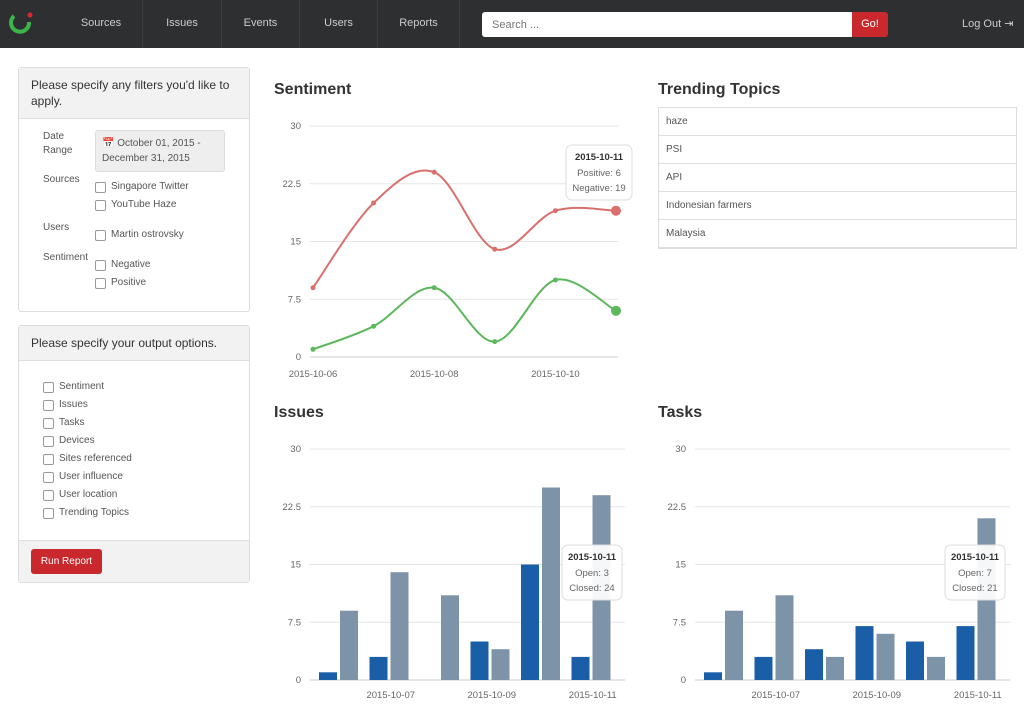 The height and width of the screenshot is (726, 1024). Describe the element at coordinates (120, 283) in the screenshot. I see `checkbox: Positive` at that location.